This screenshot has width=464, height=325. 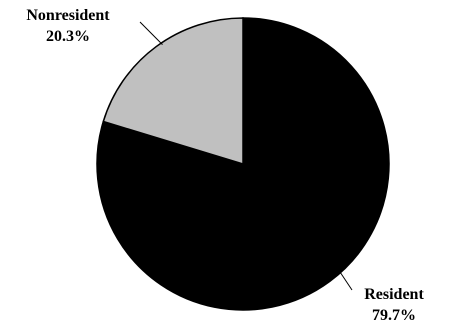 I want to click on pie-slice-nonresident, so click(x=173, y=91).